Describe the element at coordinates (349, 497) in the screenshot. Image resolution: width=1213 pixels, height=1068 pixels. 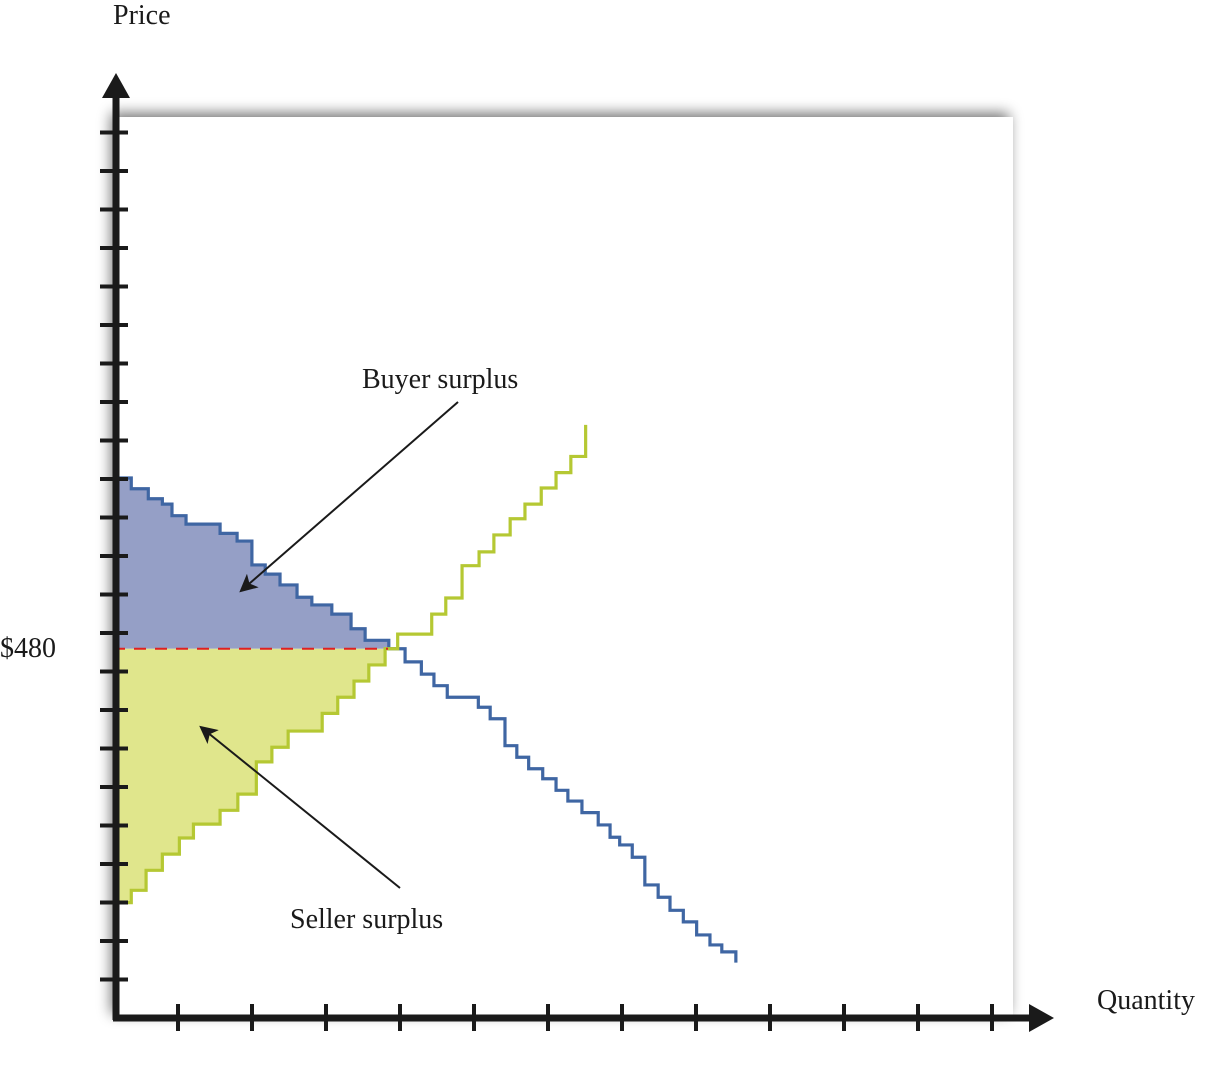
I see `buyer-surplus-arrow` at that location.